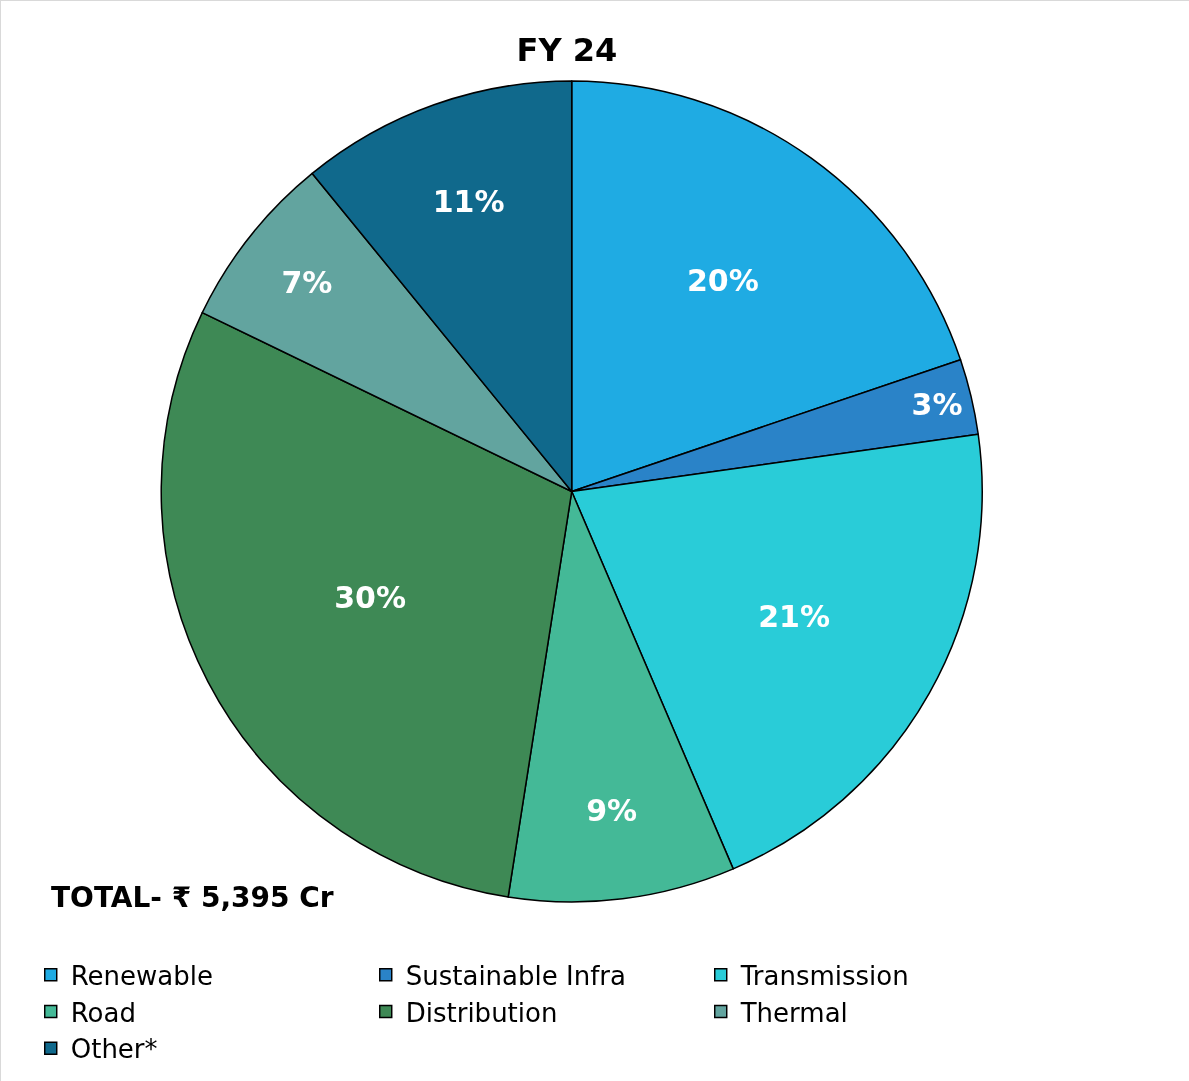 The width and height of the screenshot is (1189, 1081). What do you see at coordinates (515, 975) in the screenshot?
I see `legend-label: Sustainable Infra` at bounding box center [515, 975].